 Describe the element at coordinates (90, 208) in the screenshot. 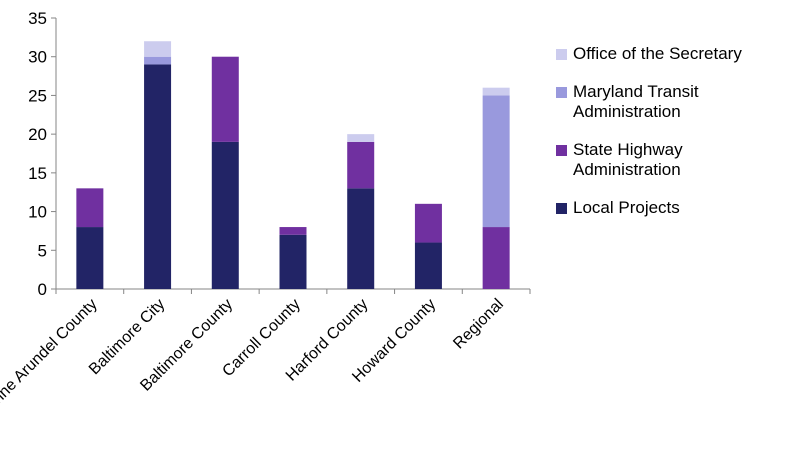

I see `bar-state-highway-administration-anne-arundel-county` at that location.